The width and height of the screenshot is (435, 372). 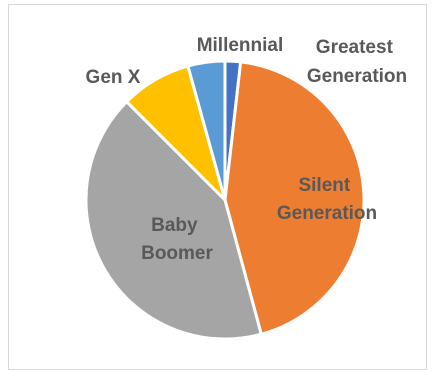 I want to click on label-baby-boomer: Baby Boomer, so click(x=177, y=239).